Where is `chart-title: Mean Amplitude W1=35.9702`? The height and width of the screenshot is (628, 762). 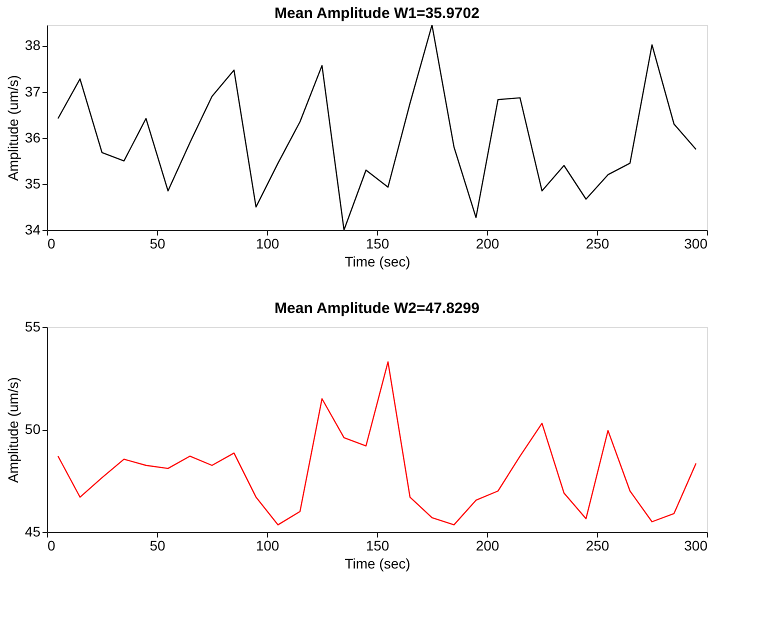 chart-title: Mean Amplitude W1=35.9702 is located at coordinates (377, 13).